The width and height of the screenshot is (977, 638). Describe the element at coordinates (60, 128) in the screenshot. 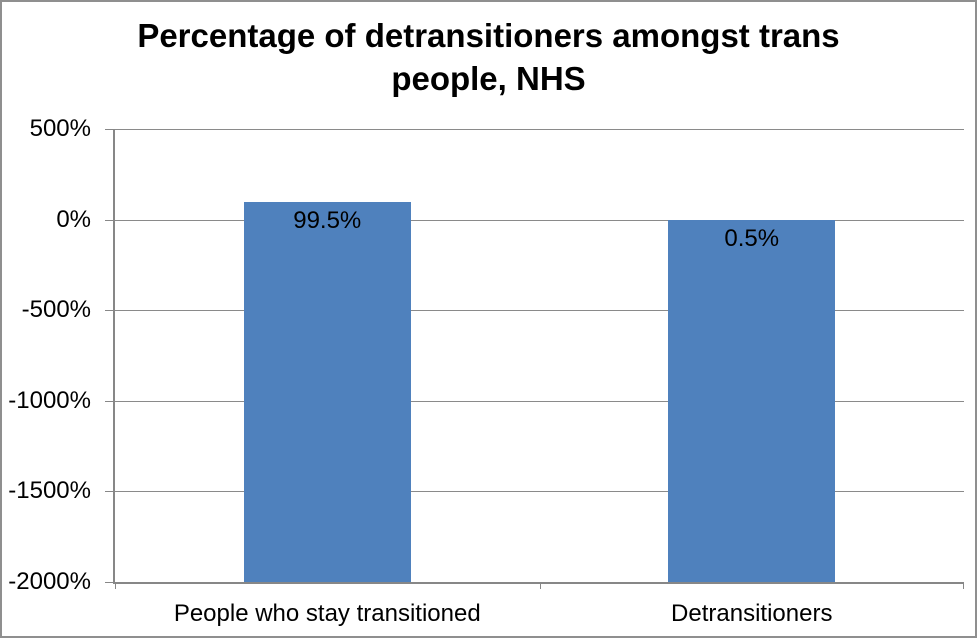

I see `y-axis-tick-label: 500%` at that location.